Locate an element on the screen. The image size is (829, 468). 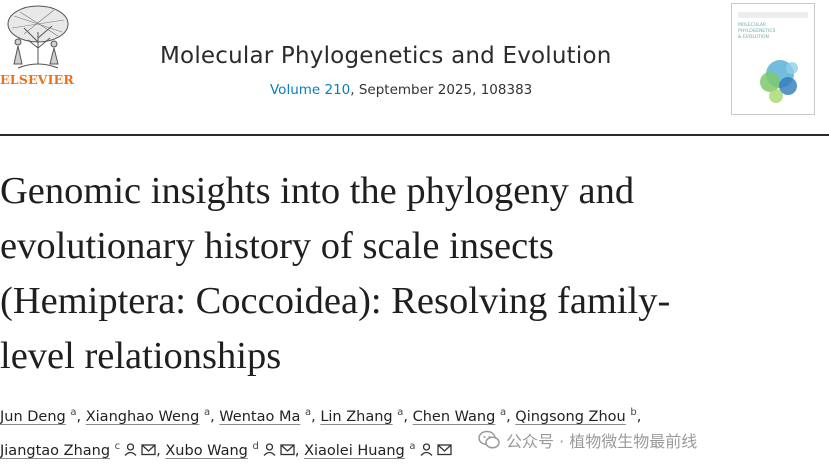
author-link: Chen Wang is located at coordinates (454, 417).